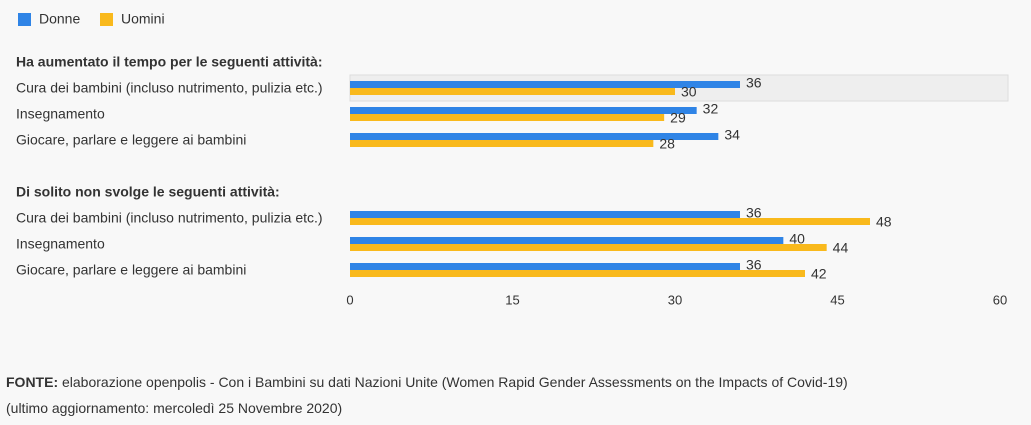 The width and height of the screenshot is (1031, 425). Describe the element at coordinates (59, 19) in the screenshot. I see `legend-label: Donne` at that location.